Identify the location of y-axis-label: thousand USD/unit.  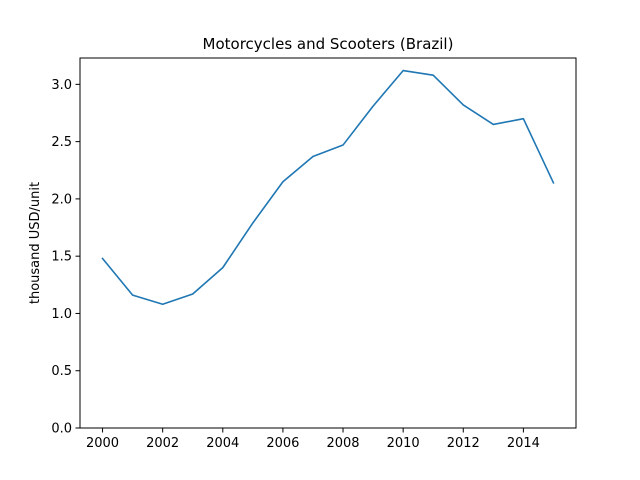
(35, 243).